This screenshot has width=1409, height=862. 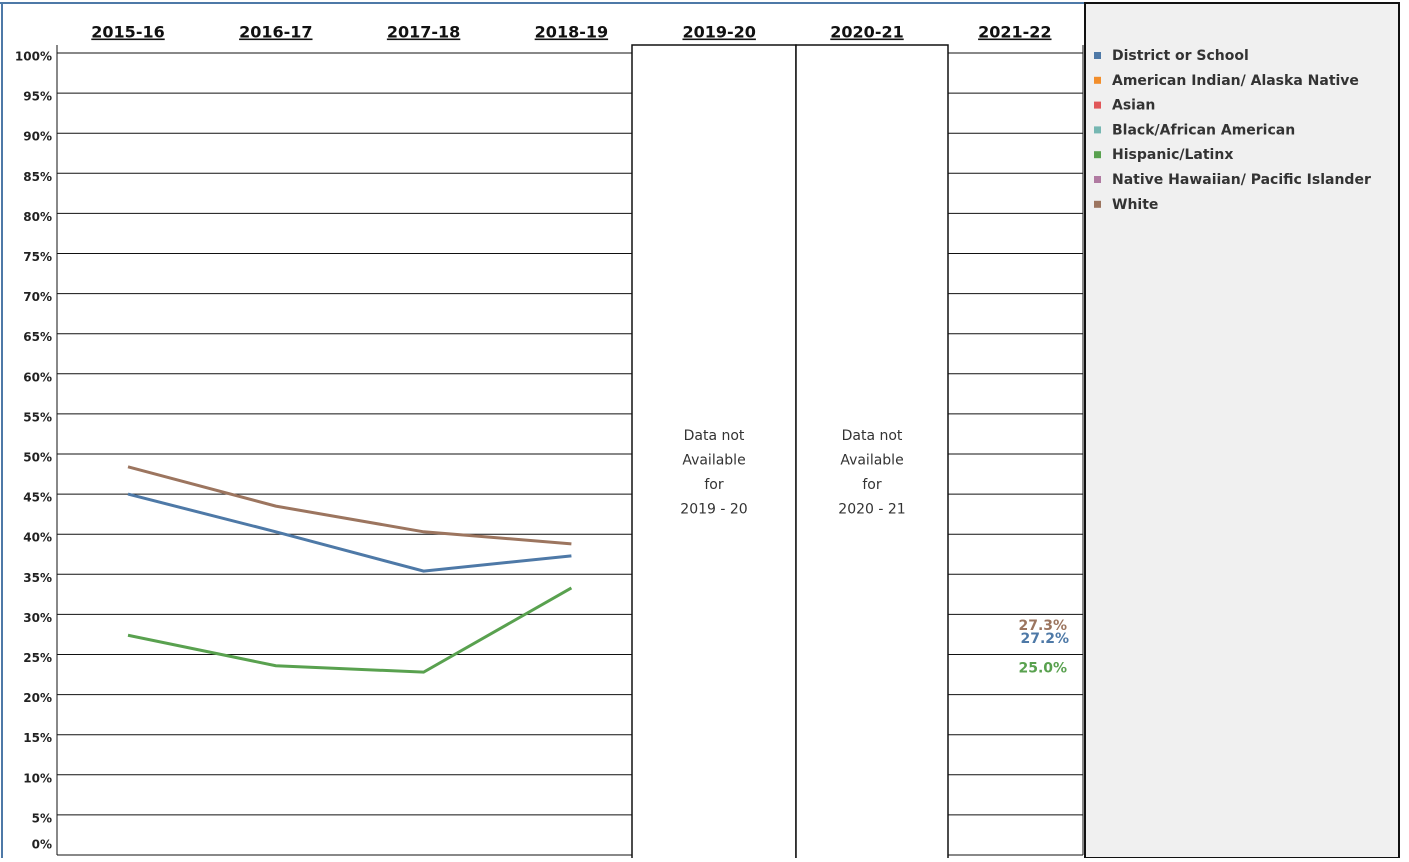 I want to click on y-tick-label: 75%, so click(x=37, y=257).